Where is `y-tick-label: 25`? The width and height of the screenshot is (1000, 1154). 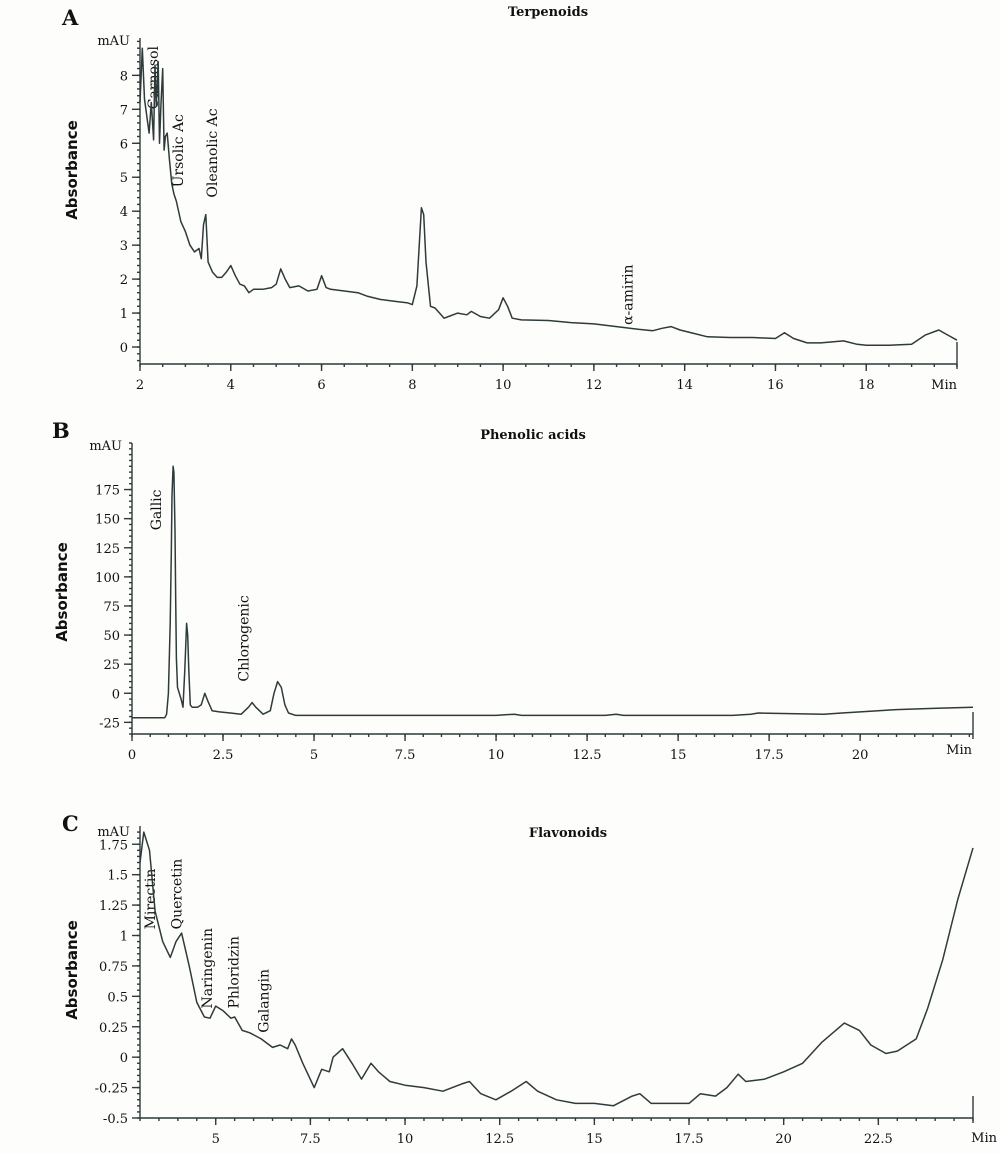 y-tick-label: 25 is located at coordinates (111, 665).